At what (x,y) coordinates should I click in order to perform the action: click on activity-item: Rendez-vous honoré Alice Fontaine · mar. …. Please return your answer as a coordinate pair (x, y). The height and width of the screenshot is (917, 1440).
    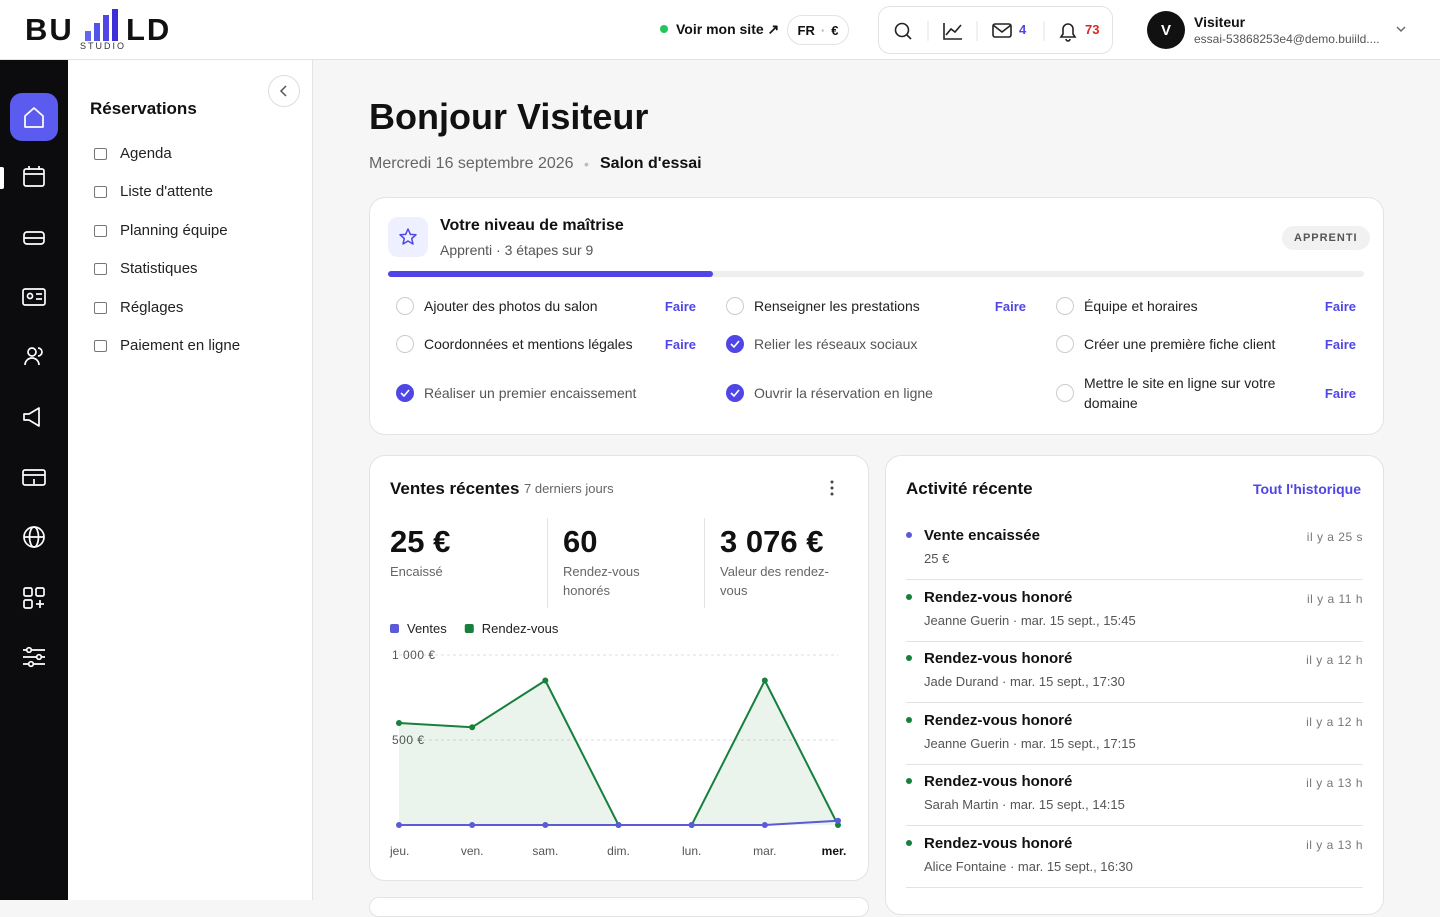
    Looking at the image, I should click on (1134, 857).